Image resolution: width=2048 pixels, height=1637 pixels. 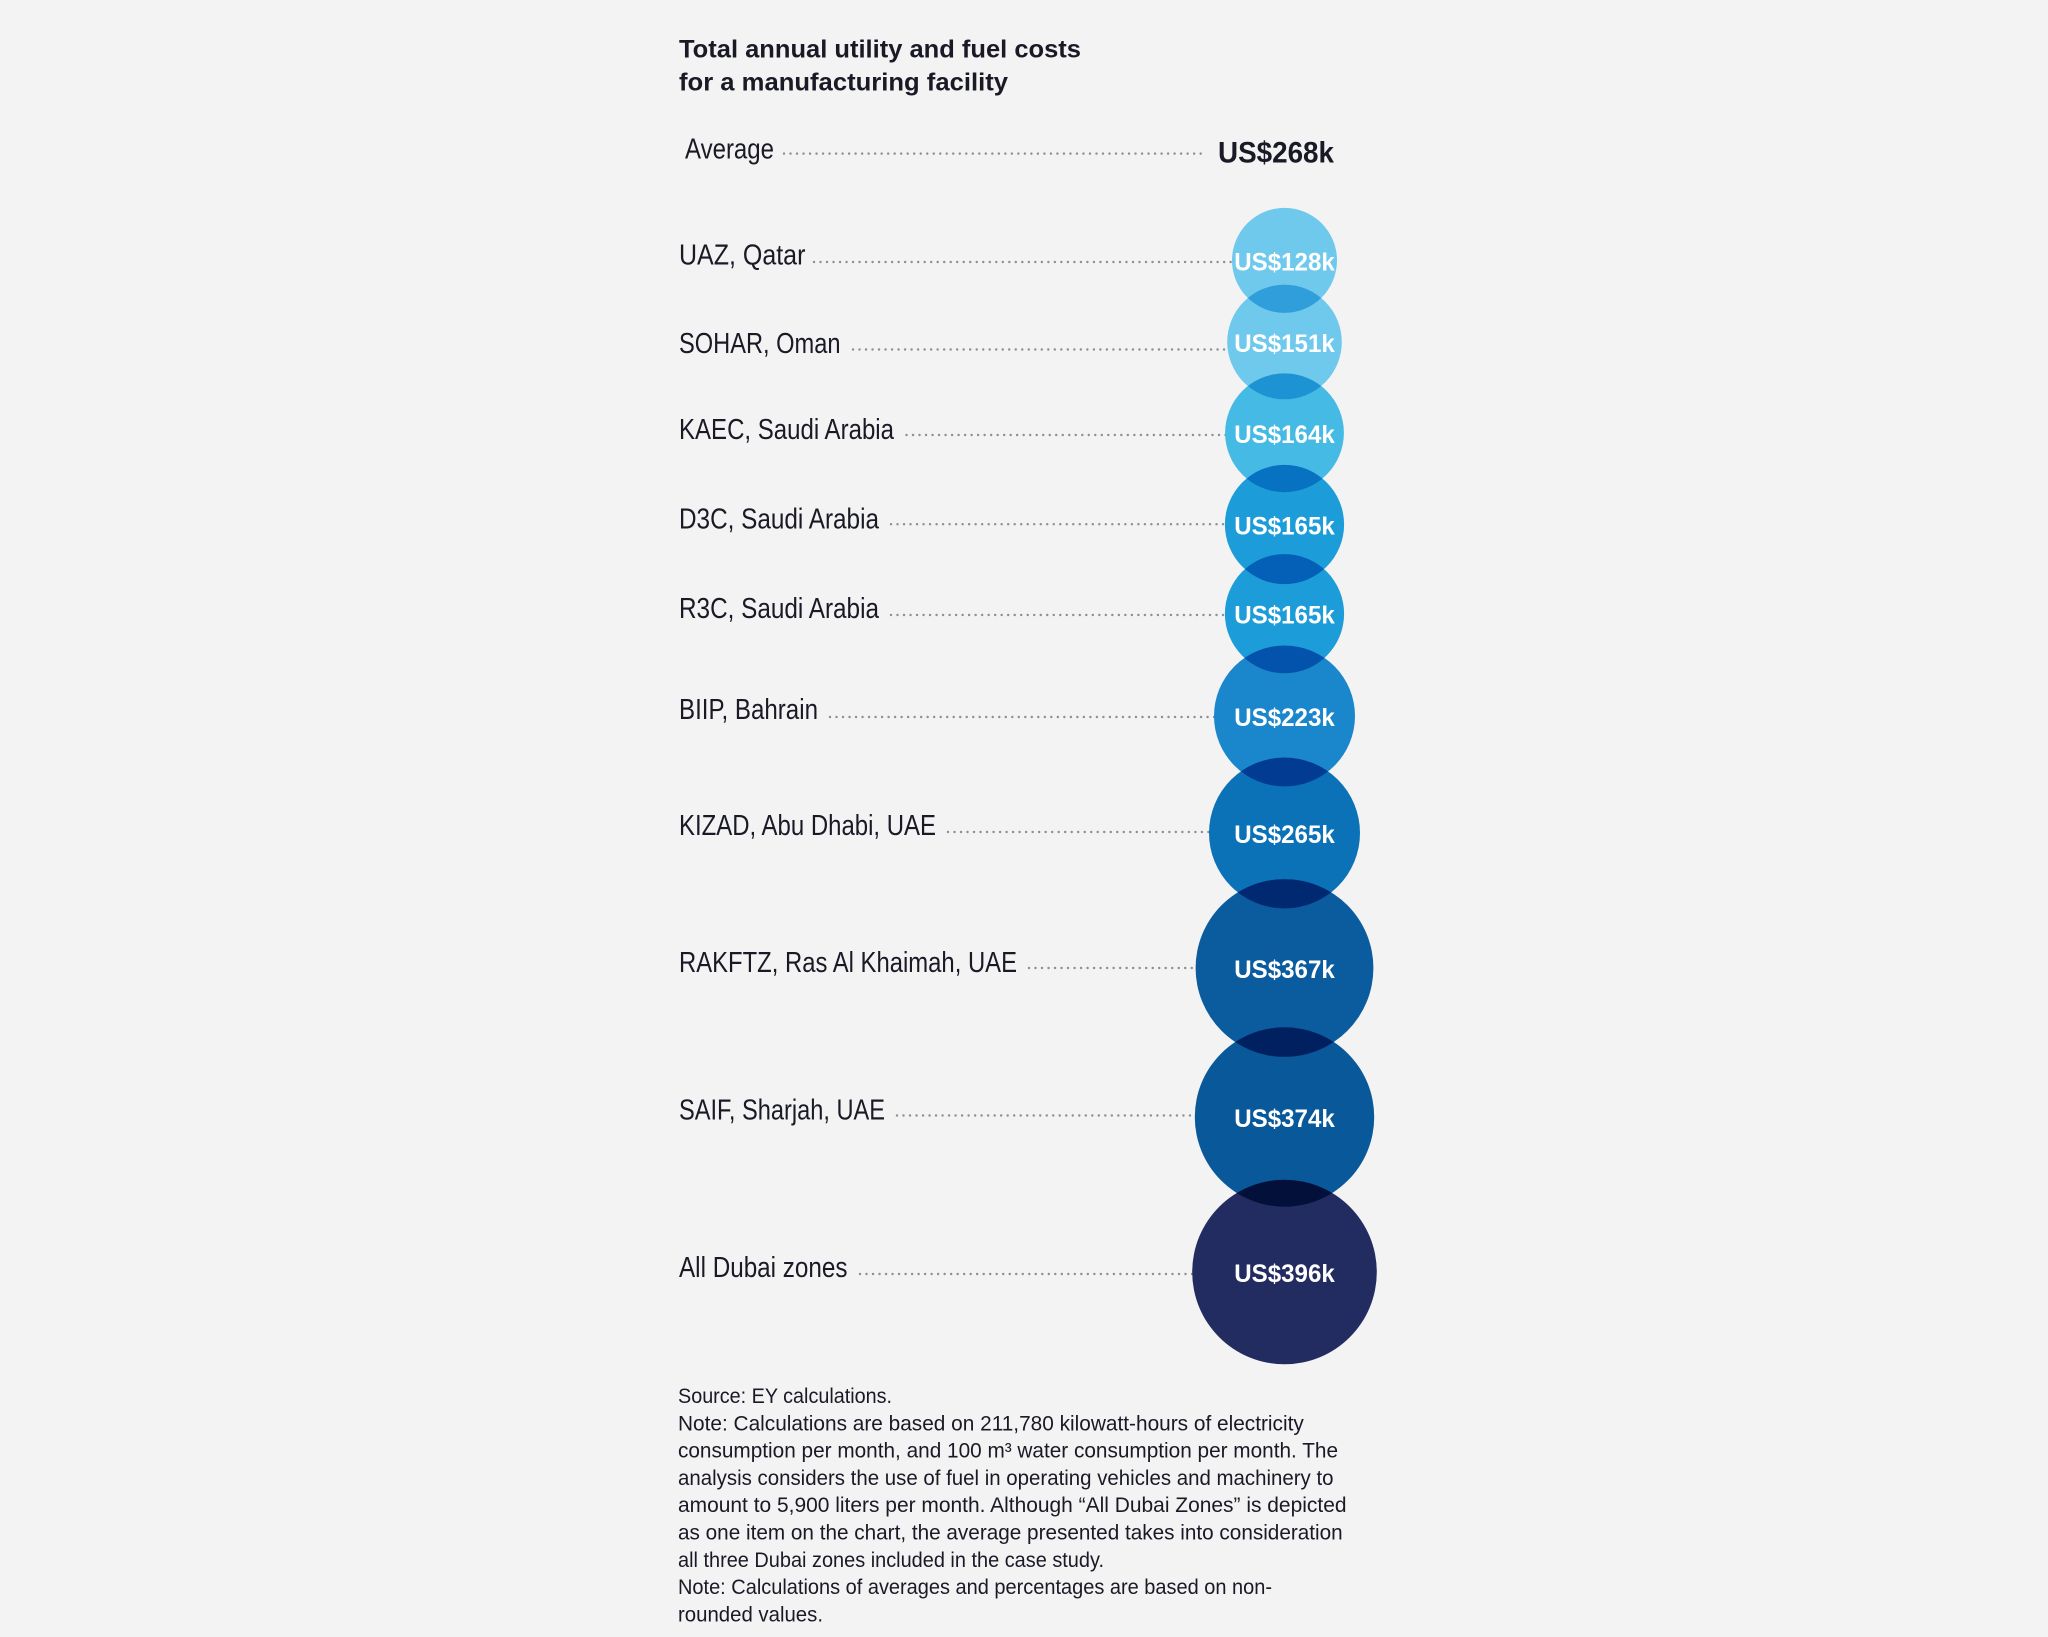 I want to click on svg-text:Total annual utility and fuel: Total annual utility and fuel costs, so click(x=880, y=49).